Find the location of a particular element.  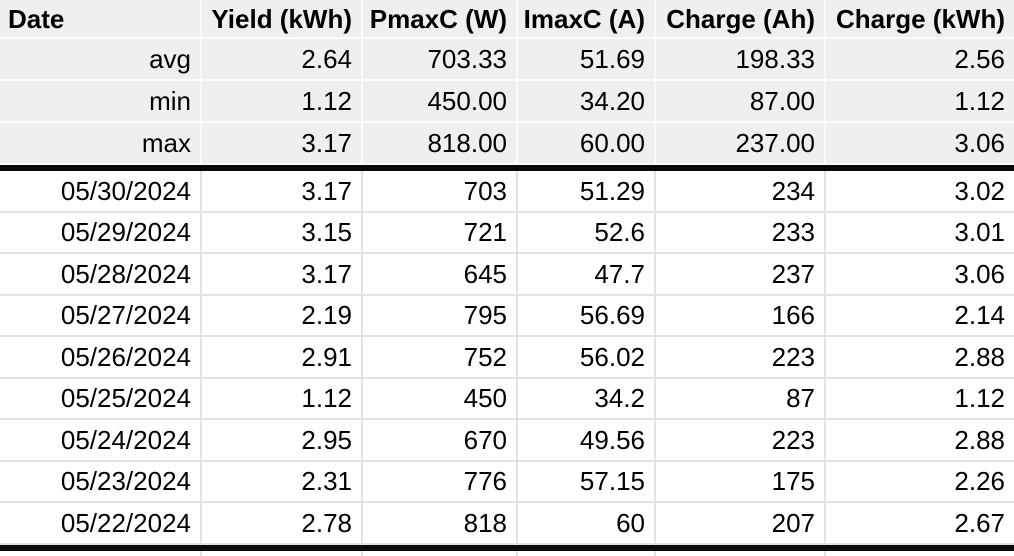

date-cell: 05/29/2024 is located at coordinates (101, 233).